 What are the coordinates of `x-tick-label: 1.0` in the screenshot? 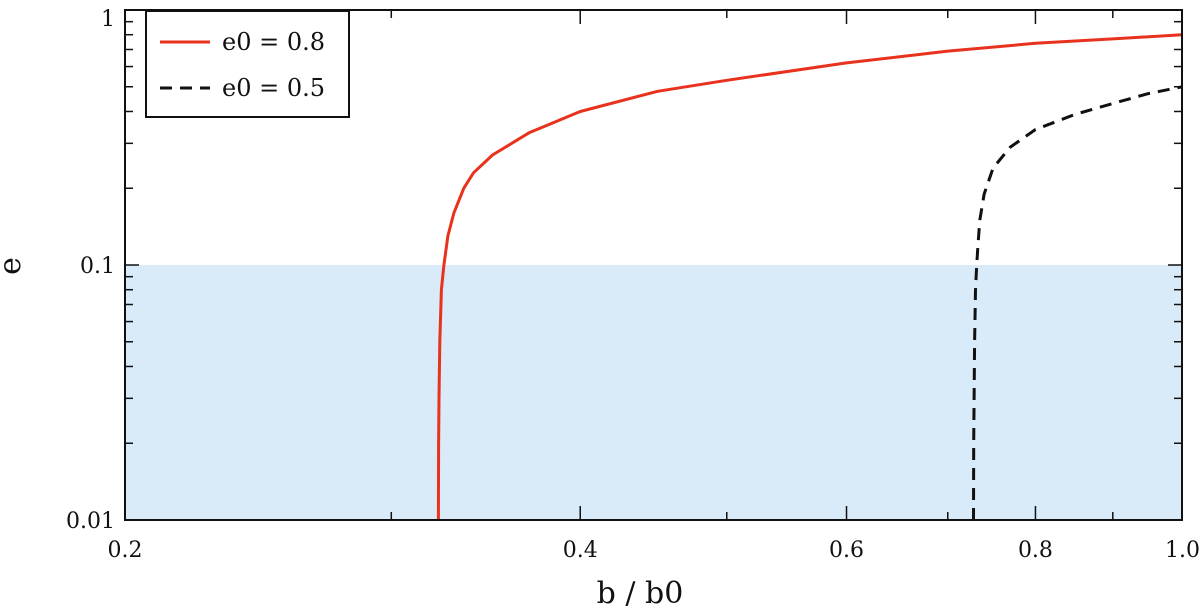 It's located at (1182, 550).